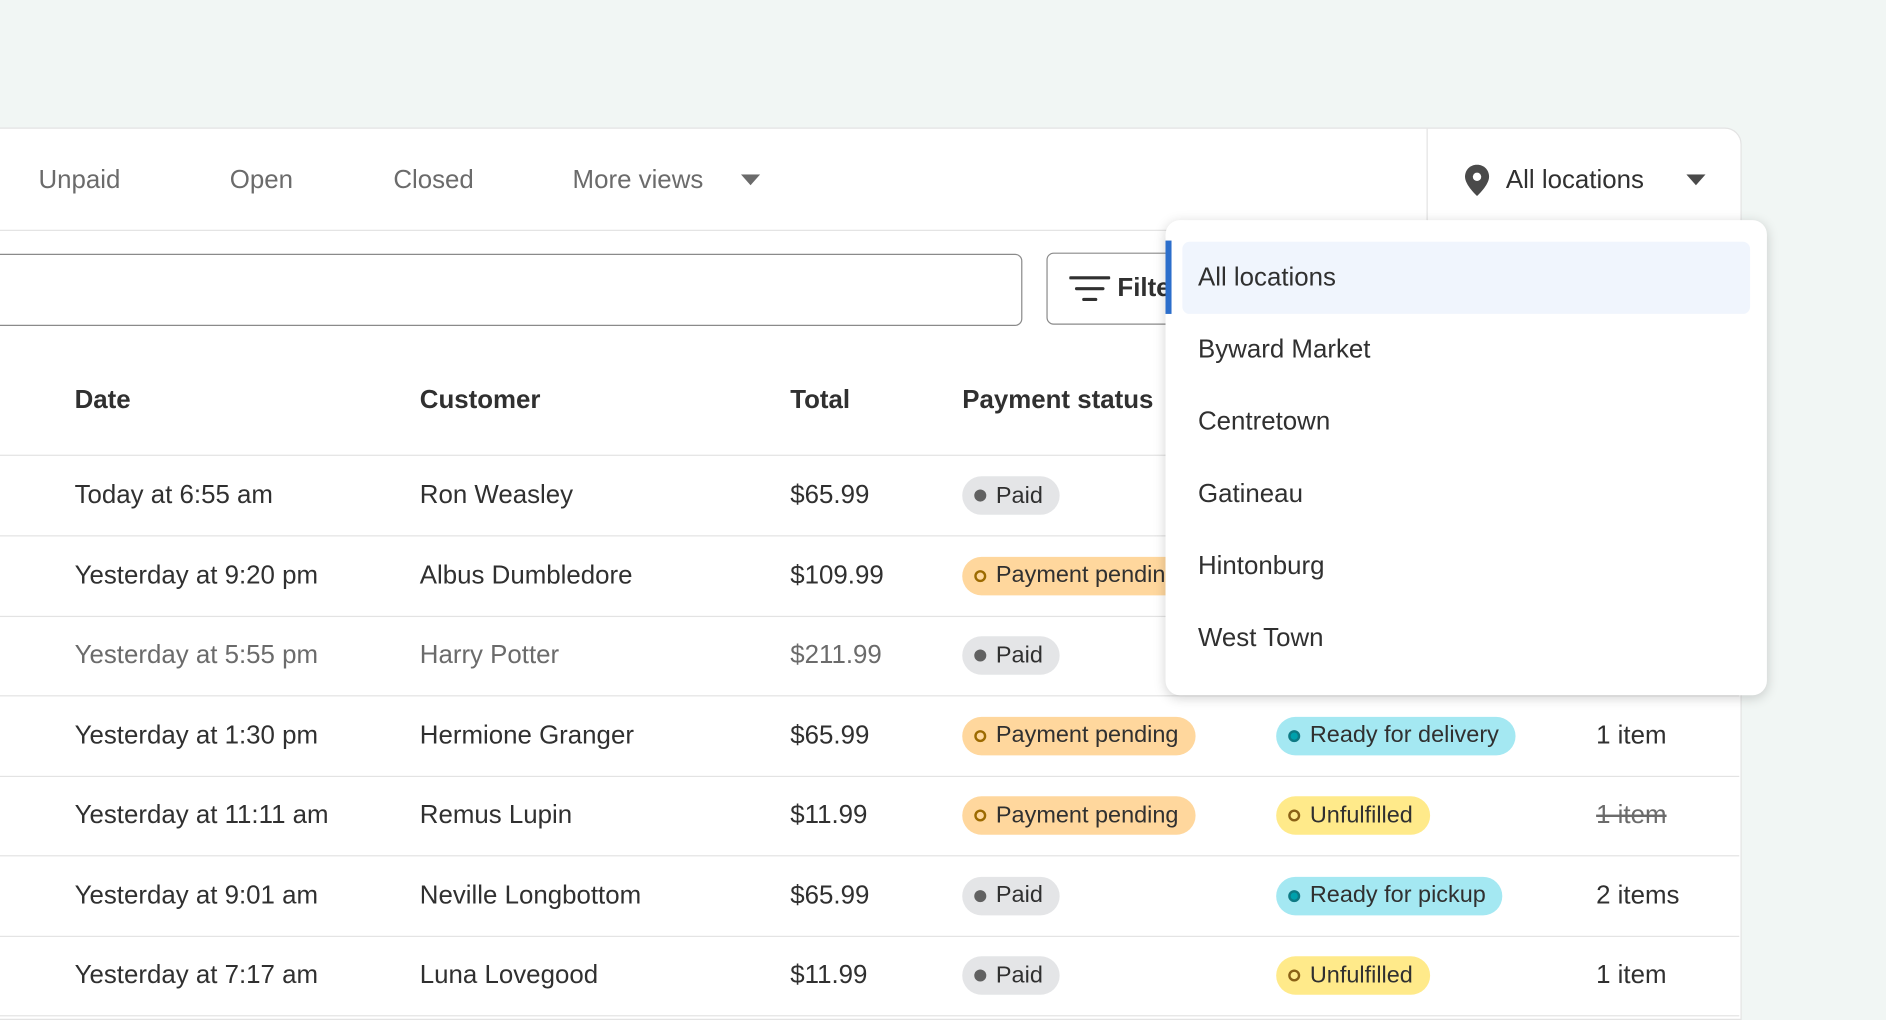 The width and height of the screenshot is (1886, 1020). What do you see at coordinates (526, 735) in the screenshot?
I see `customer-cell: Hermione Granger` at bounding box center [526, 735].